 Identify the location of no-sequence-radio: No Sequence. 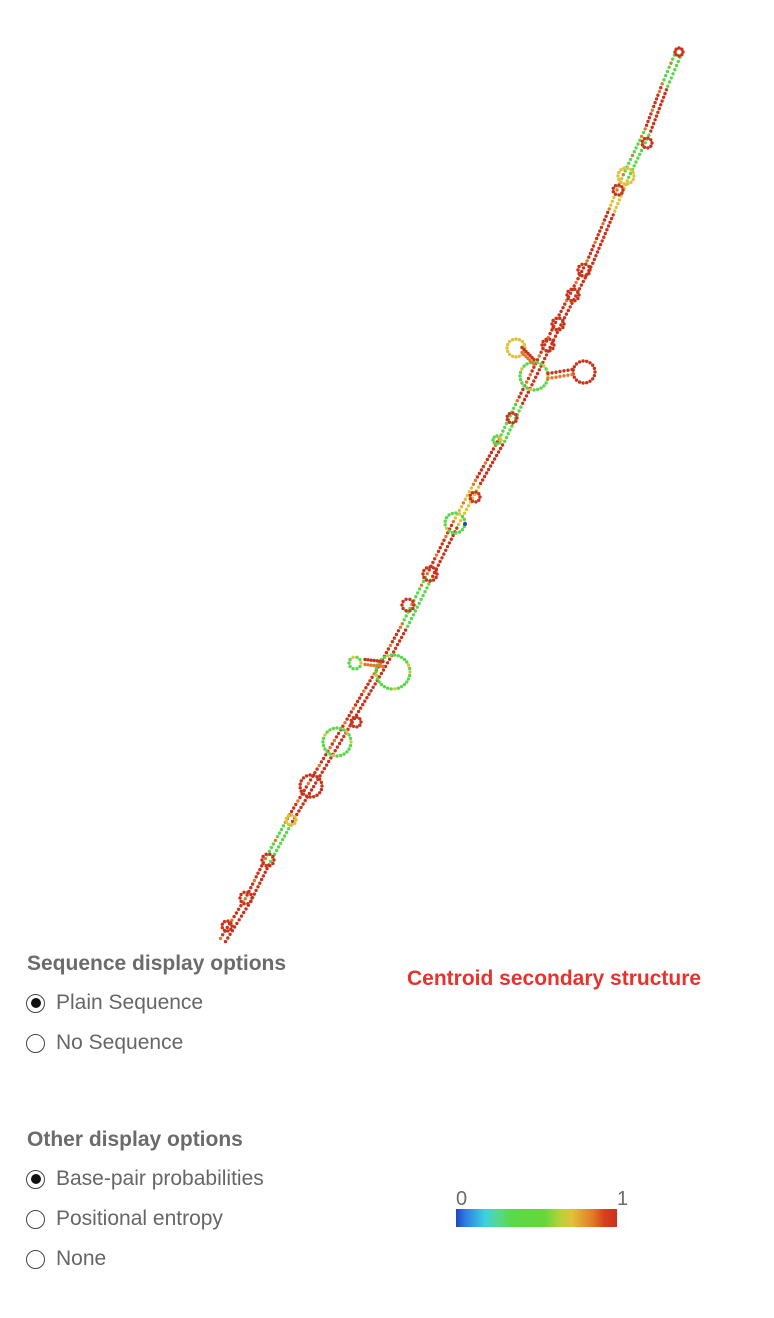
(104, 1043).